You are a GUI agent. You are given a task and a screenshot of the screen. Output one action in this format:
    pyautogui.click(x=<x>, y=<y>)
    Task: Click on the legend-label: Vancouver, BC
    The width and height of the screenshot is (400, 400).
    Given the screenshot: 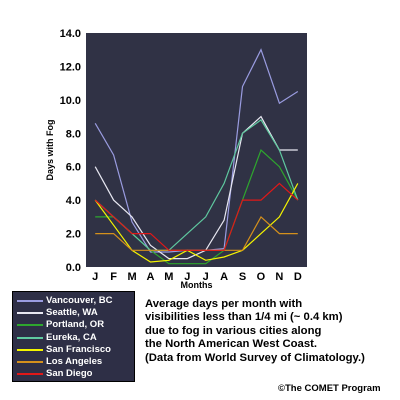 What is the action you would take?
    pyautogui.click(x=79, y=301)
    